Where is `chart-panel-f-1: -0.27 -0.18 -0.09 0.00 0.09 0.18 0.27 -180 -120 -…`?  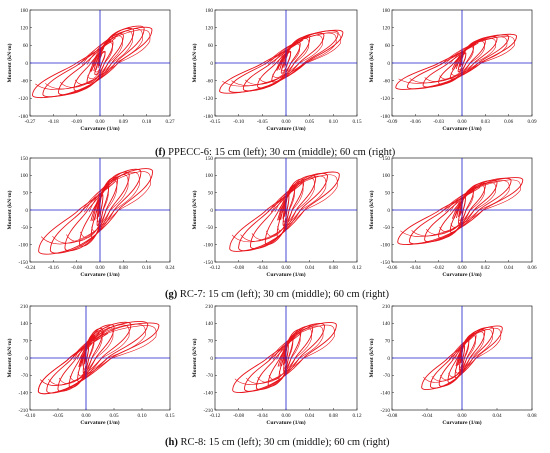
chart-panel-f-1: -0.27 -0.18 -0.09 0.00 0.09 0.18 0.27 -180 -120 -… is located at coordinates (90, 70).